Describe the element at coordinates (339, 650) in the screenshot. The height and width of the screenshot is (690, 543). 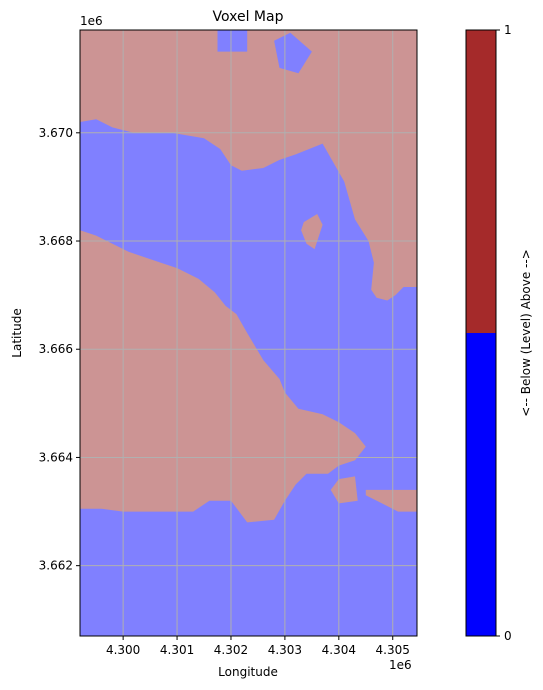
I see `x-tick-label: 4.304` at that location.